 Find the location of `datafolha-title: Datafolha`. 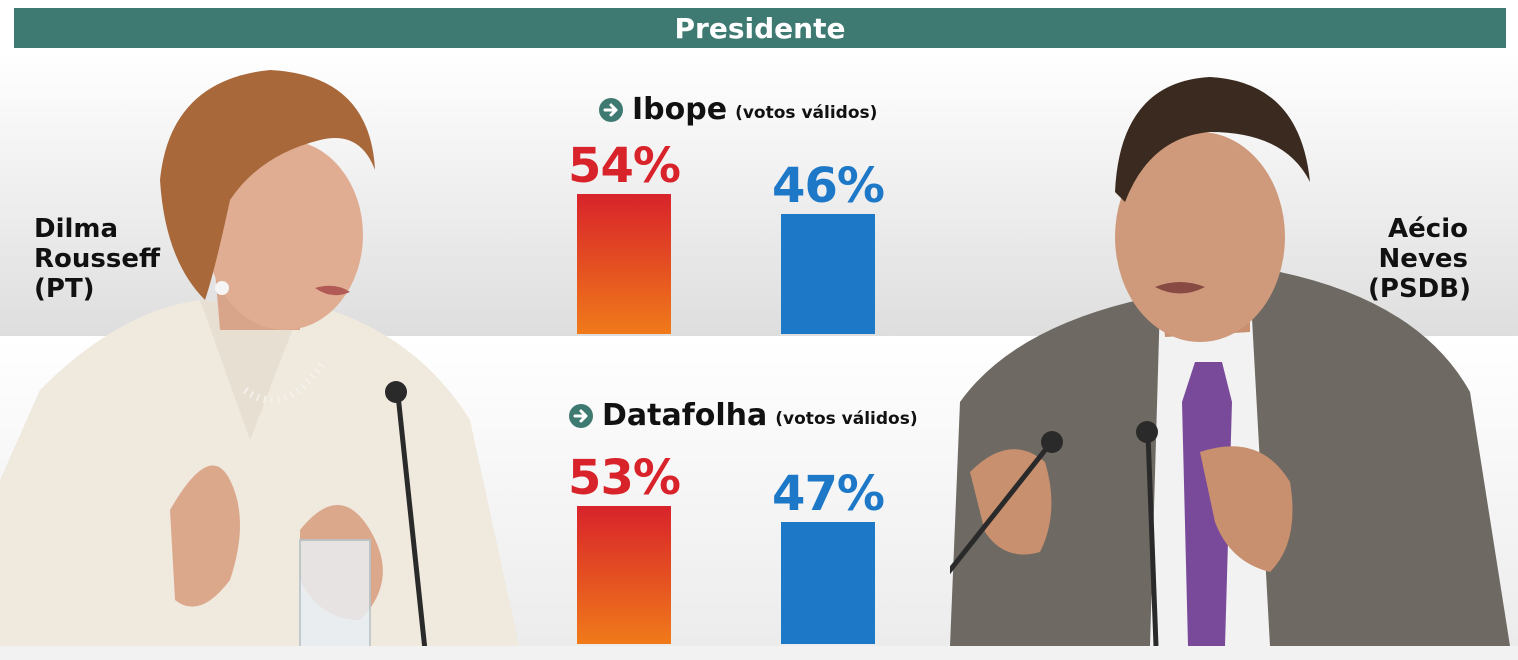

datafolha-title: Datafolha is located at coordinates (685, 415).